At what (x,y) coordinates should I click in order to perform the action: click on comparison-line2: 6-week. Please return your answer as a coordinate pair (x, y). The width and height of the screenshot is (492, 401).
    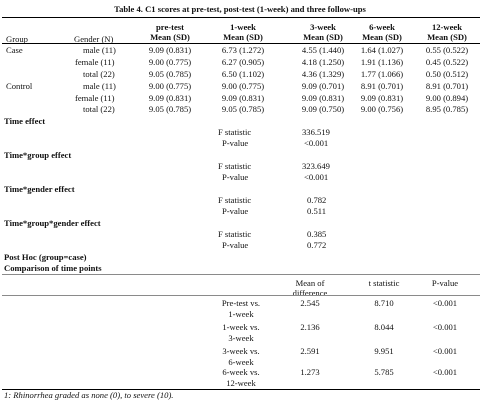
    Looking at the image, I should click on (241, 362).